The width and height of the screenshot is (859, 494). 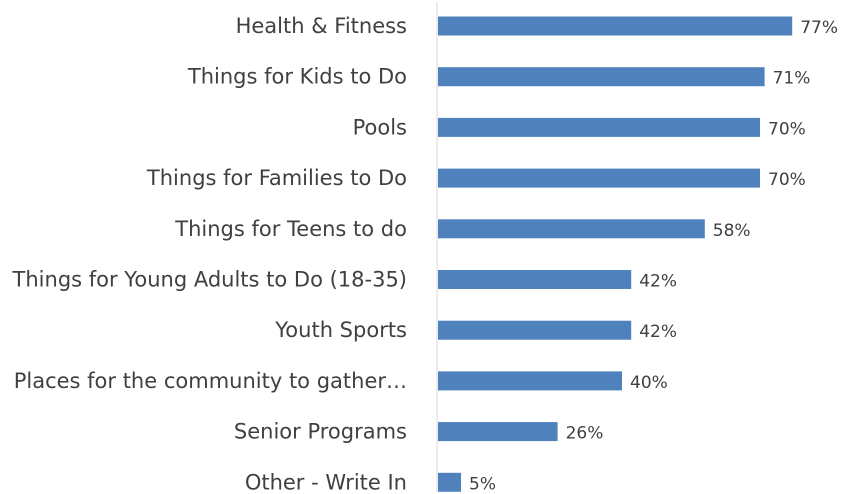 I want to click on category-label: Health & Fitness, so click(x=321, y=26).